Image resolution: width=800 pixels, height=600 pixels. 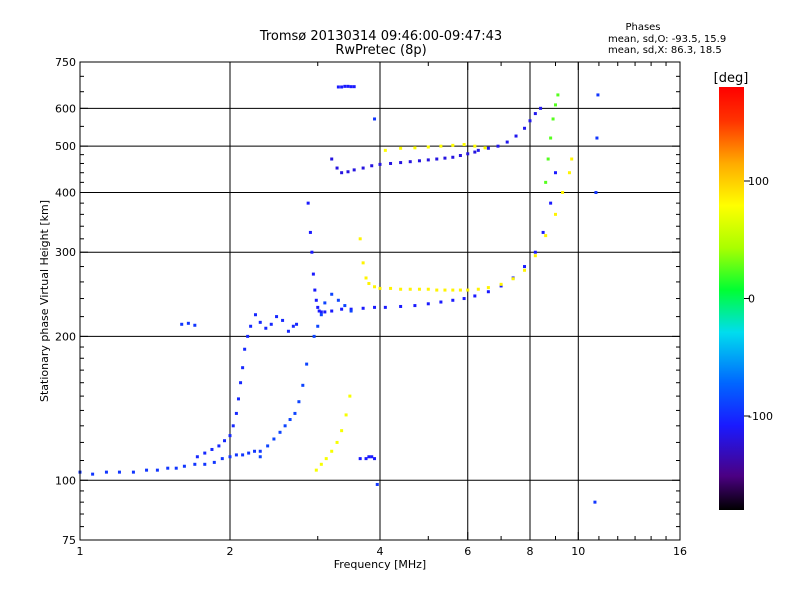 What do you see at coordinates (467, 551) in the screenshot?
I see `x-tick-label: 6` at bounding box center [467, 551].